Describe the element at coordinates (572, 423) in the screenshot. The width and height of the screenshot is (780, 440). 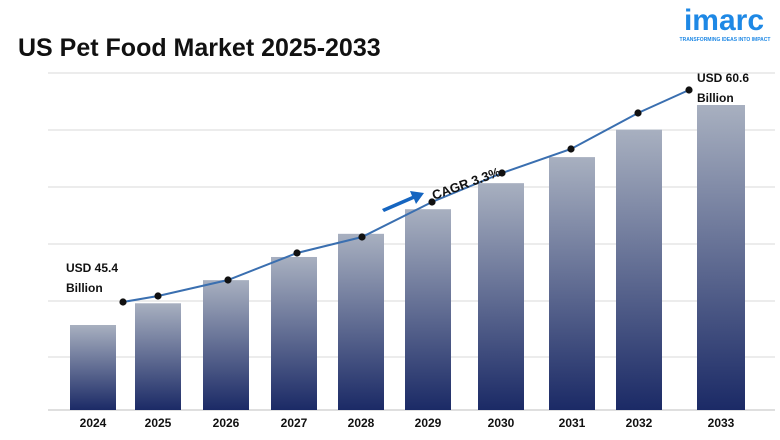
I see `x-tick-2031: 2031` at that location.